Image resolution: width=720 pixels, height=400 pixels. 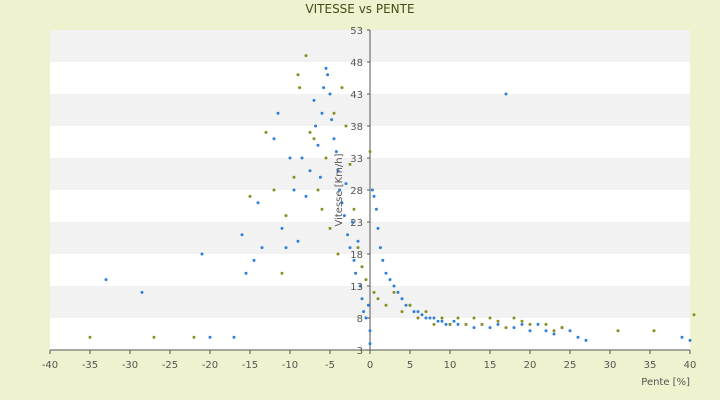 I want to click on y-tick-label: 3, so click(x=360, y=351).